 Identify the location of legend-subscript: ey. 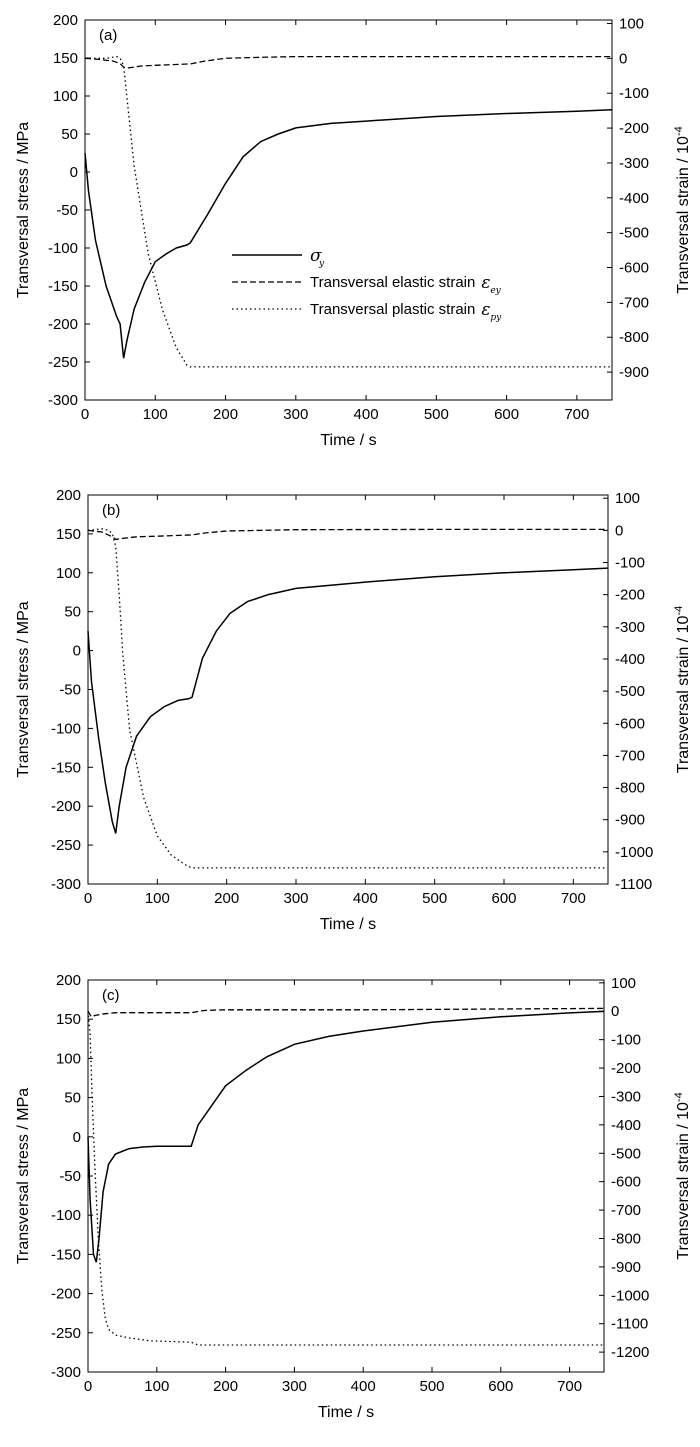
(495, 291).